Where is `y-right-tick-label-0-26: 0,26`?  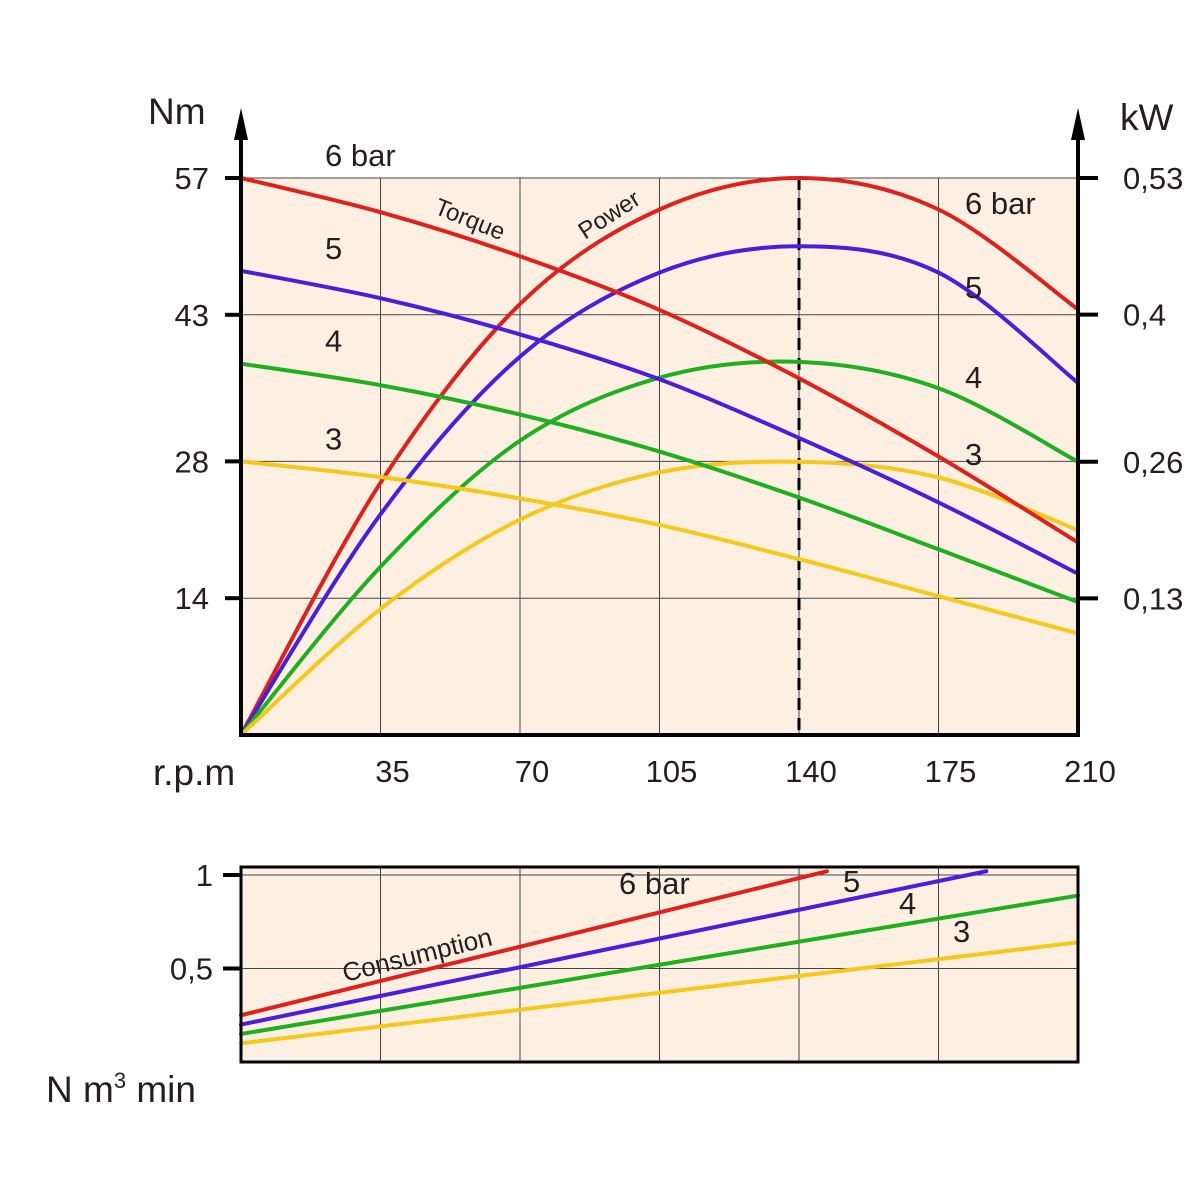 y-right-tick-label-0-26: 0,26 is located at coordinates (1153, 462).